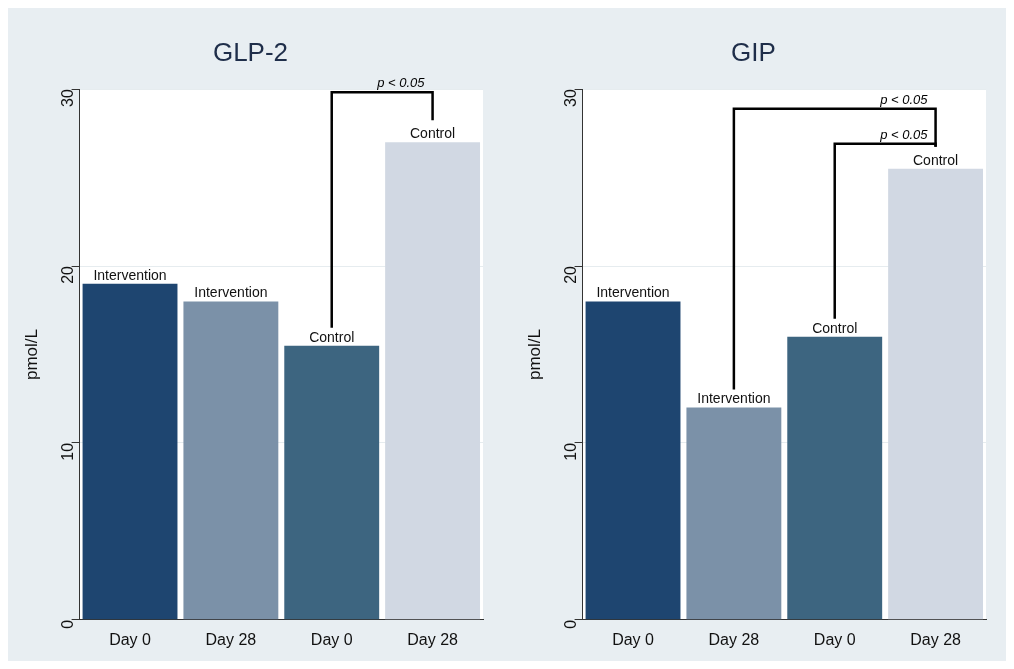 The image size is (1014, 669). I want to click on chart-title: GLP-2, so click(250, 51).